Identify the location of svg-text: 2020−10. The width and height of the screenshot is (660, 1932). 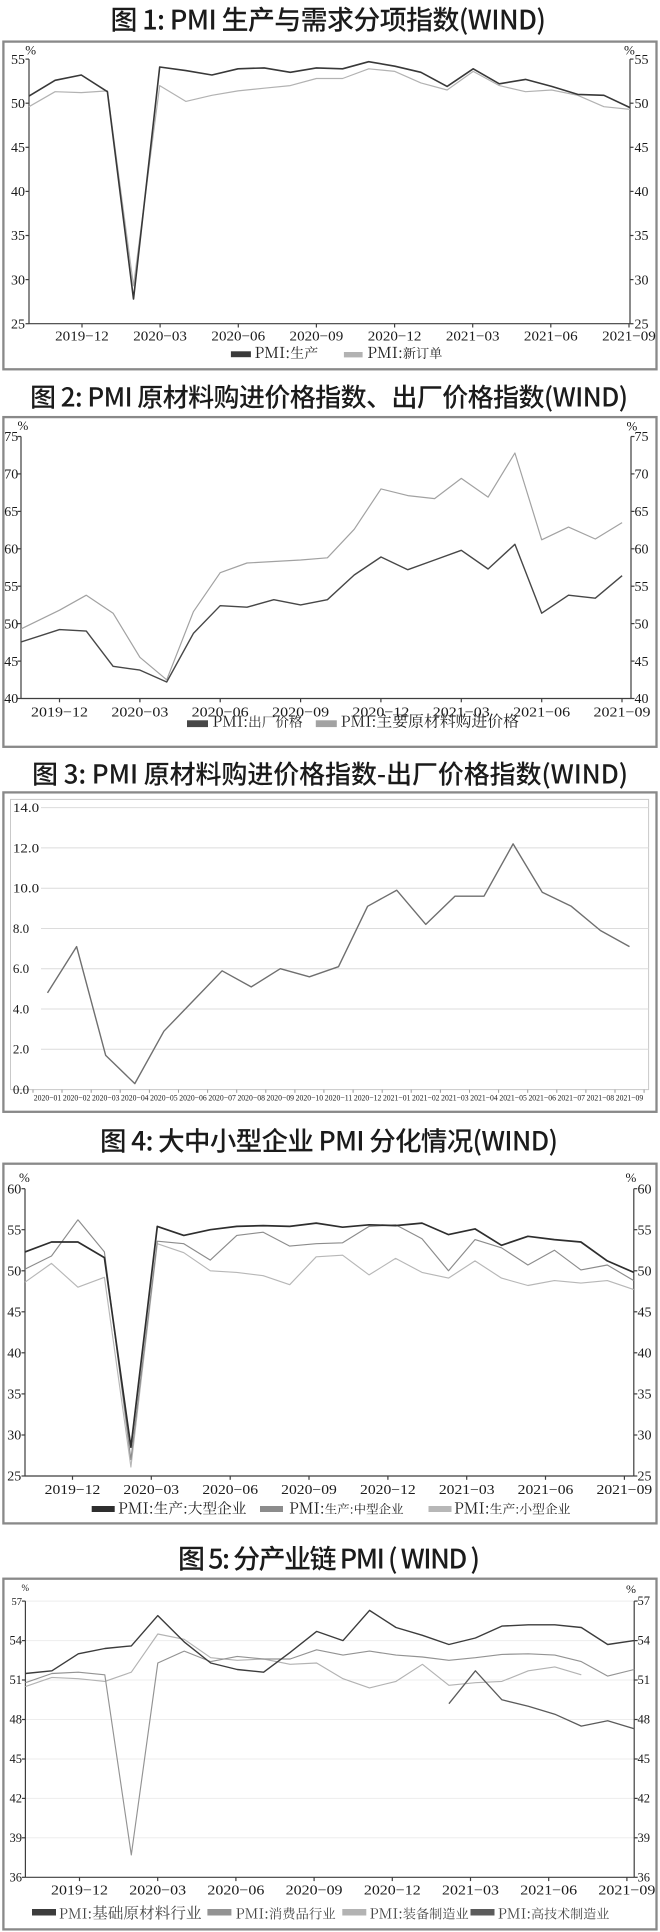
(310, 1098).